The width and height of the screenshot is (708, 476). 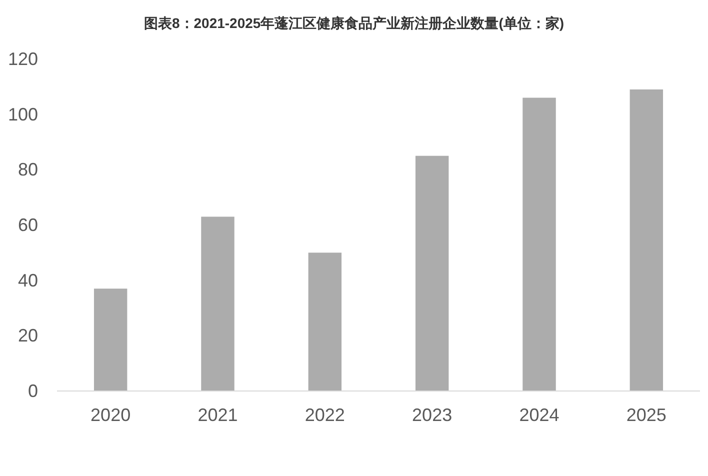 What do you see at coordinates (110, 415) in the screenshot?
I see `x-tick-label: 2020` at bounding box center [110, 415].